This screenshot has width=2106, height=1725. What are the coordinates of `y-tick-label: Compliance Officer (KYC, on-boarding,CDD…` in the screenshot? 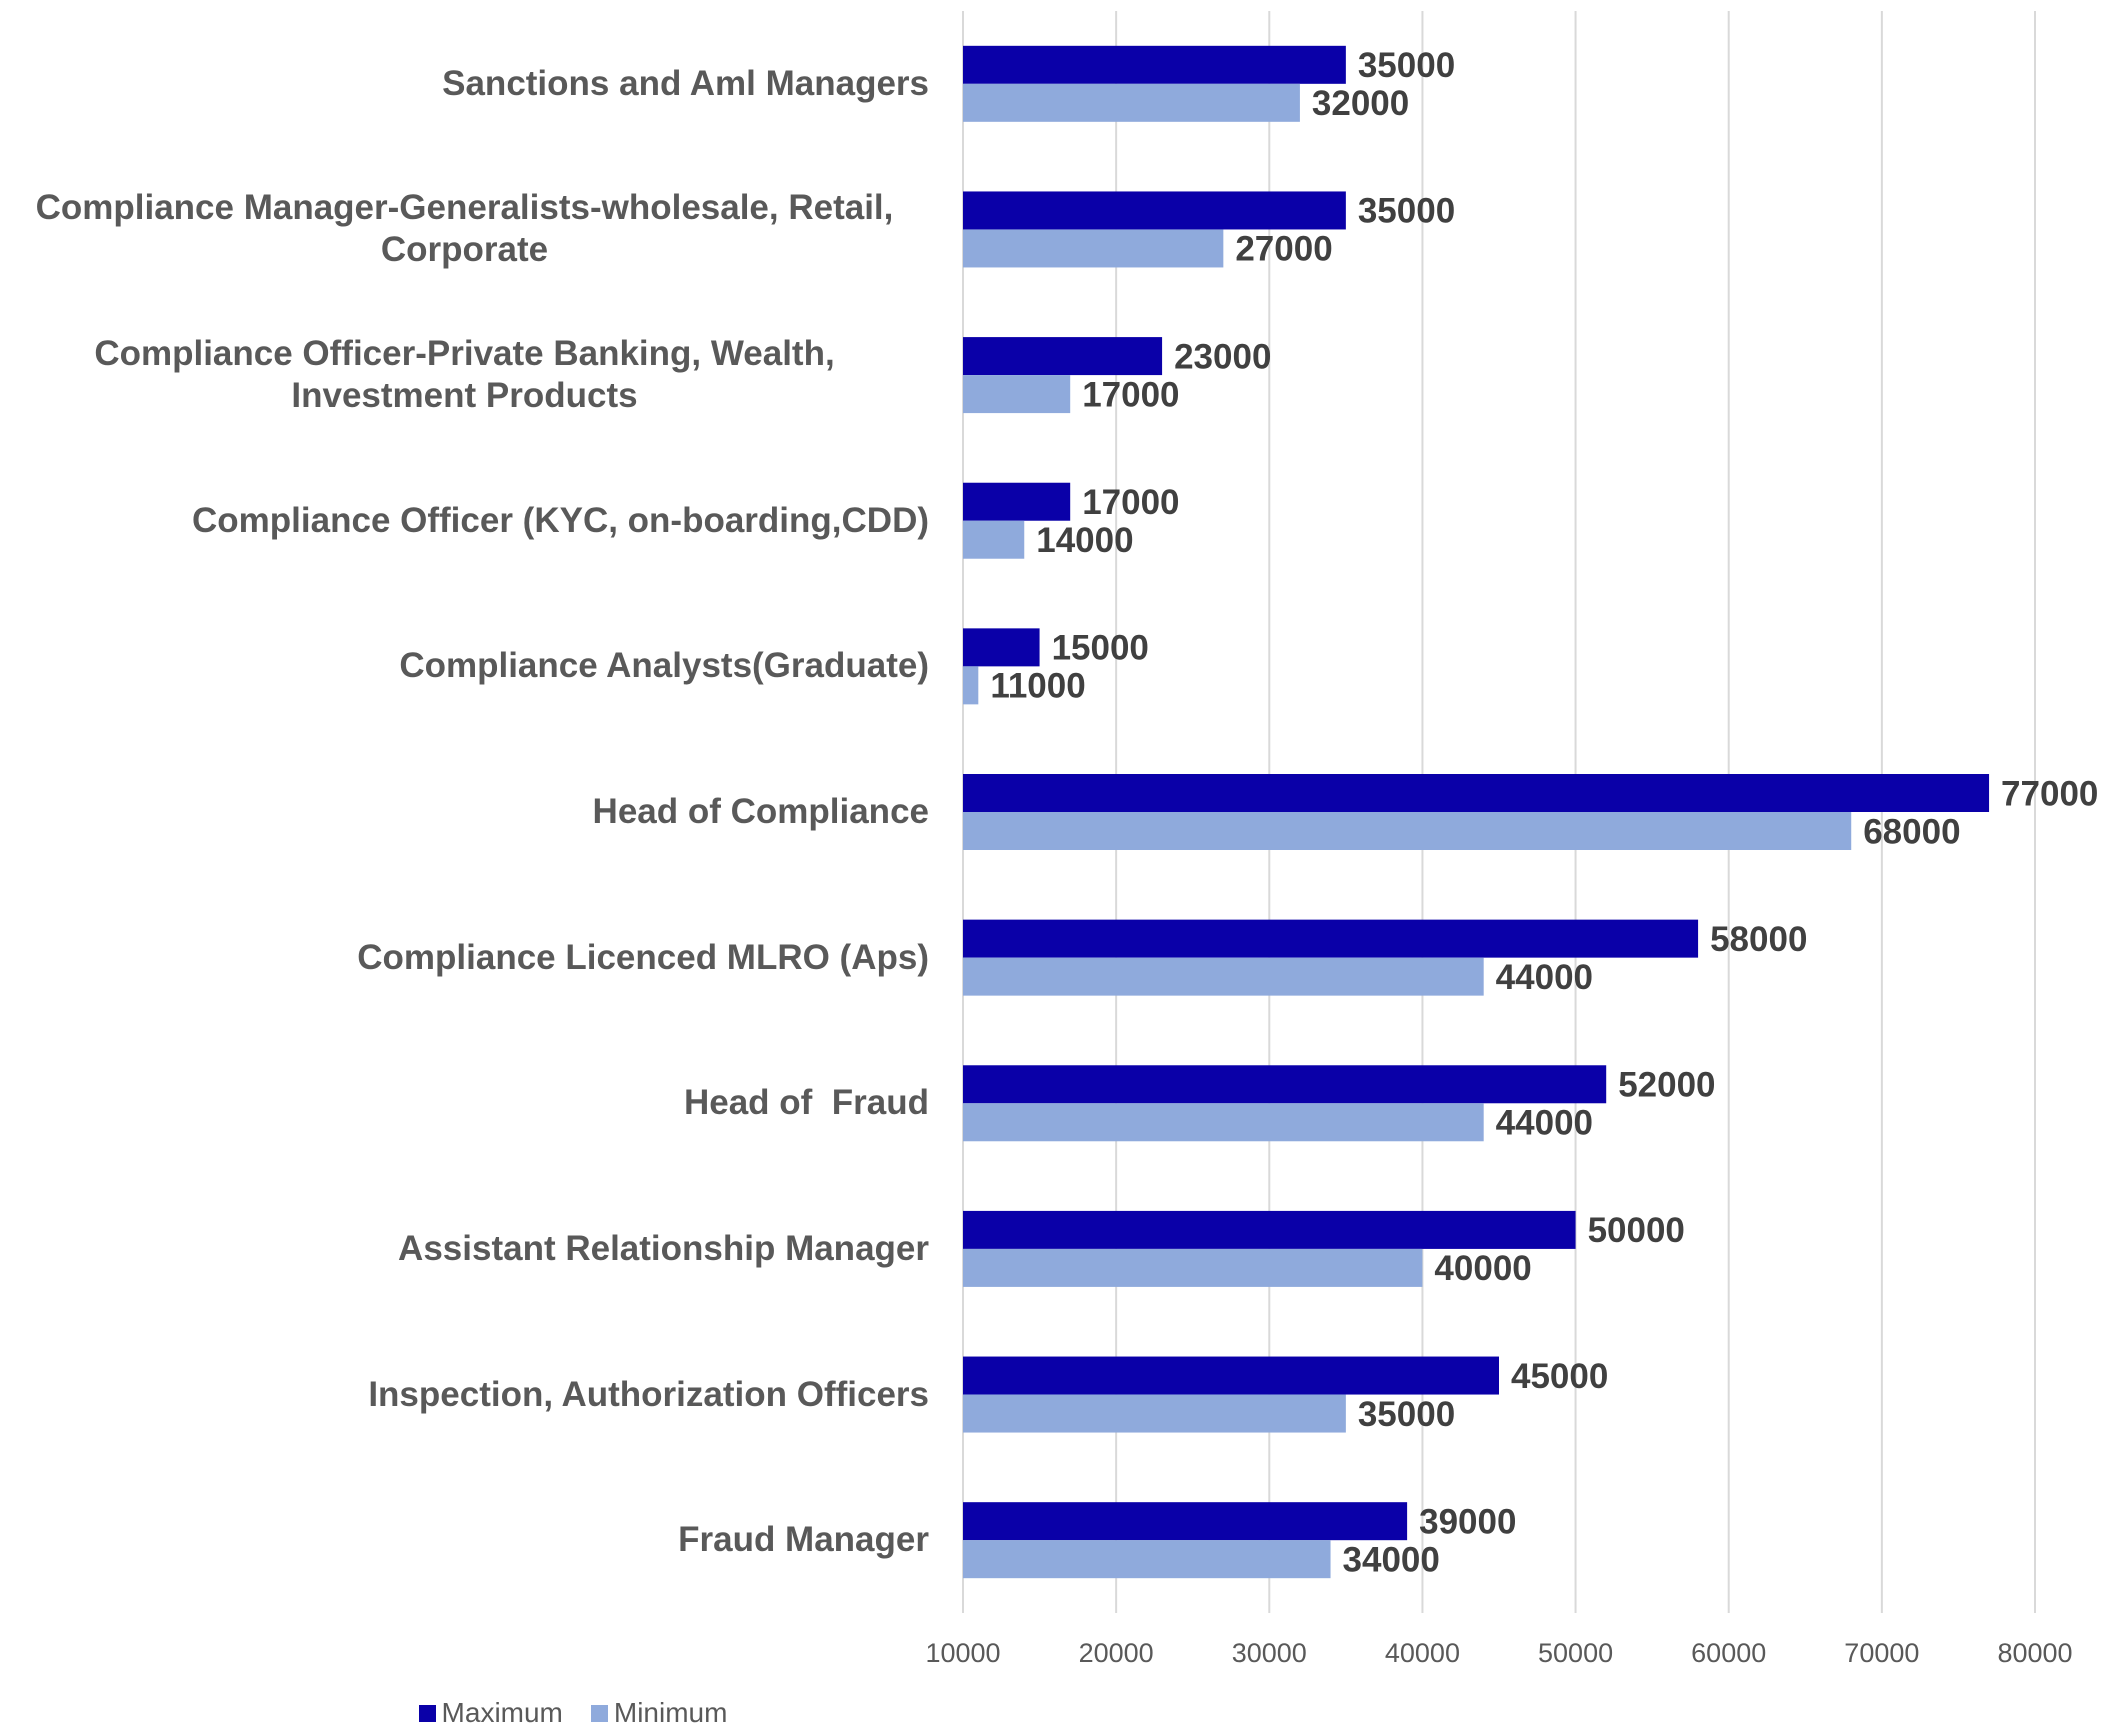 It's located at (560, 521).